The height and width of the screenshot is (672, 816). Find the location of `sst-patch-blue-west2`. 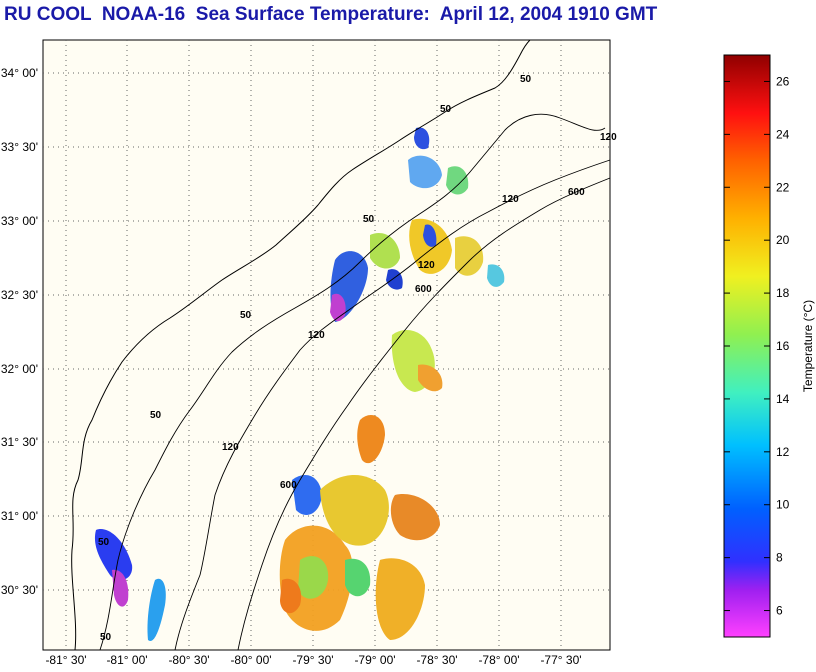

sst-patch-blue-west2 is located at coordinates (156, 609).